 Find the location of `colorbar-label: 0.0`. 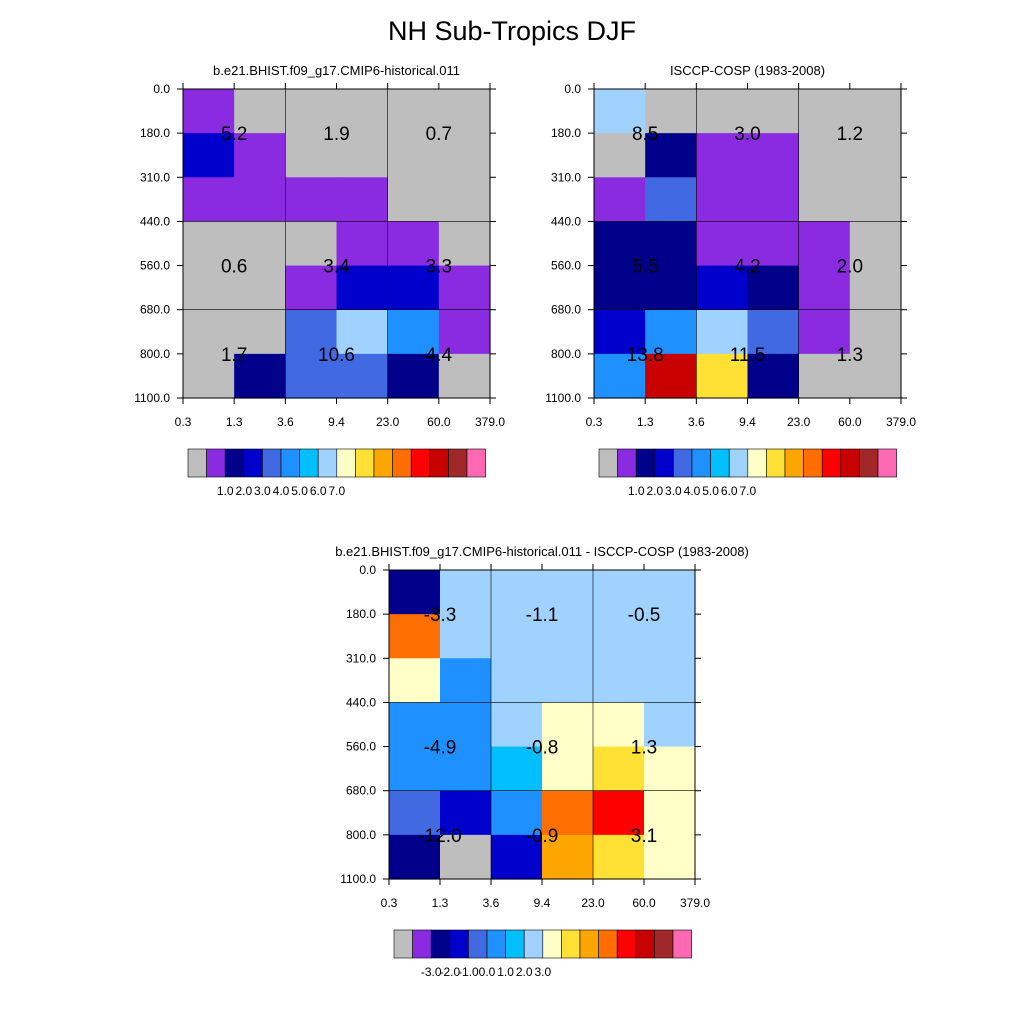

colorbar-label: 0.0 is located at coordinates (487, 972).